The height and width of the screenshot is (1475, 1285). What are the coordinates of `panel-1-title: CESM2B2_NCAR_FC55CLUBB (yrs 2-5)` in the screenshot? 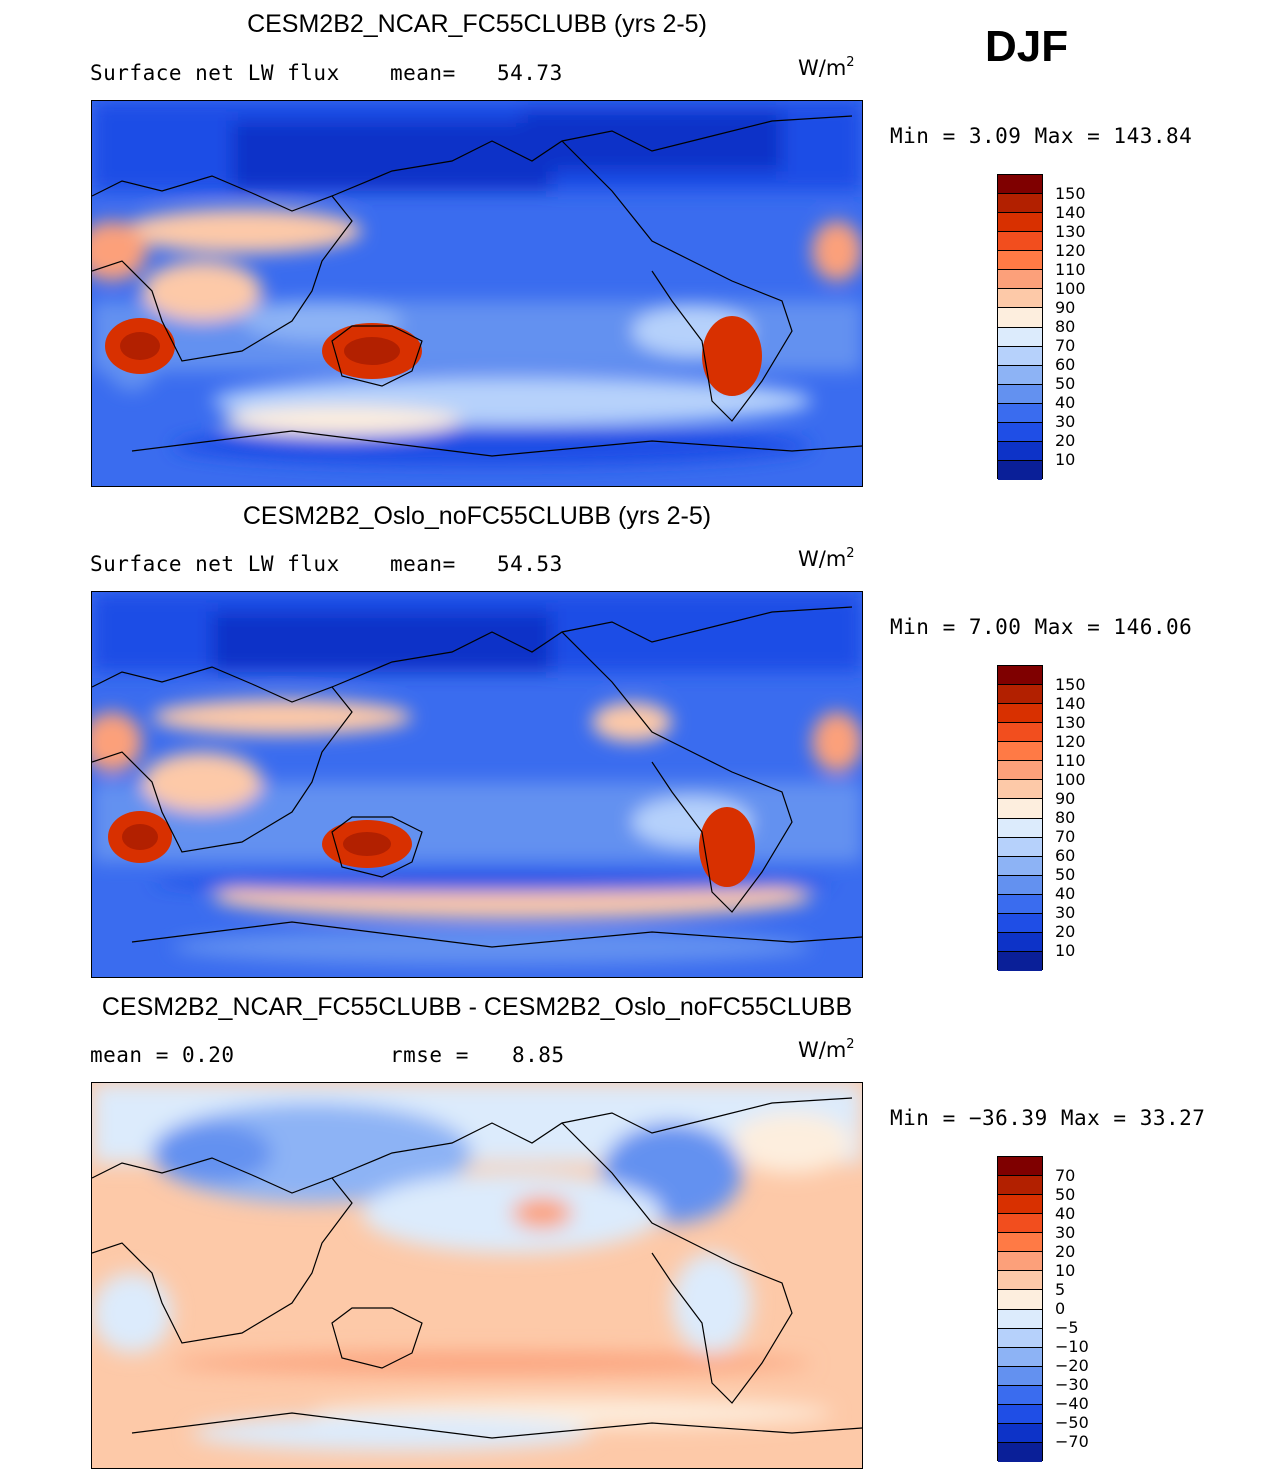 It's located at (477, 24).